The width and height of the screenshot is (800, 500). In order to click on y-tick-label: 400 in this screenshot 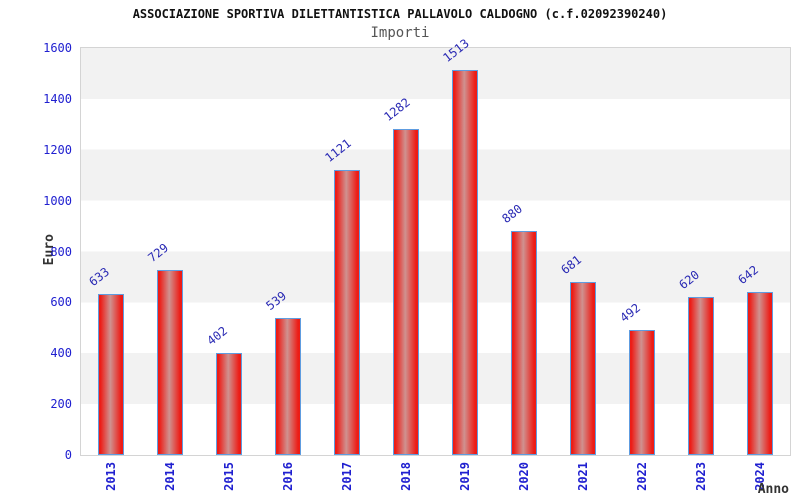, I will do `click(61, 353)`.